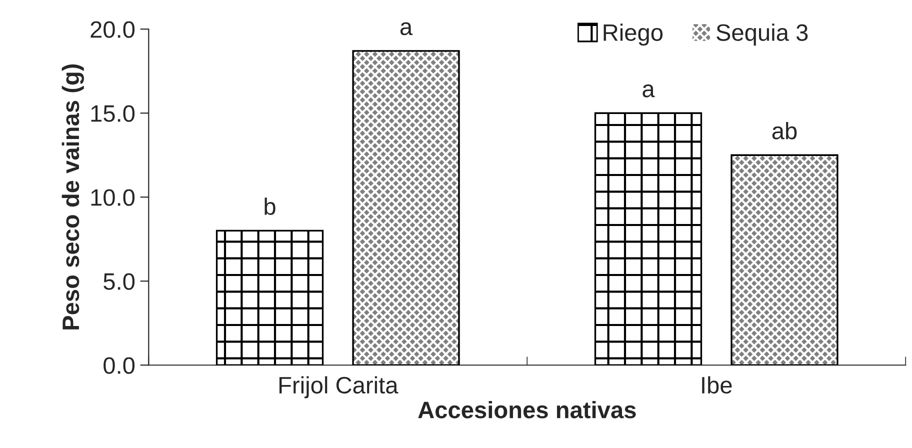 The height and width of the screenshot is (448, 912). Describe the element at coordinates (73, 197) in the screenshot. I see `y-axis-title: Peso seco de vainas (g)` at that location.